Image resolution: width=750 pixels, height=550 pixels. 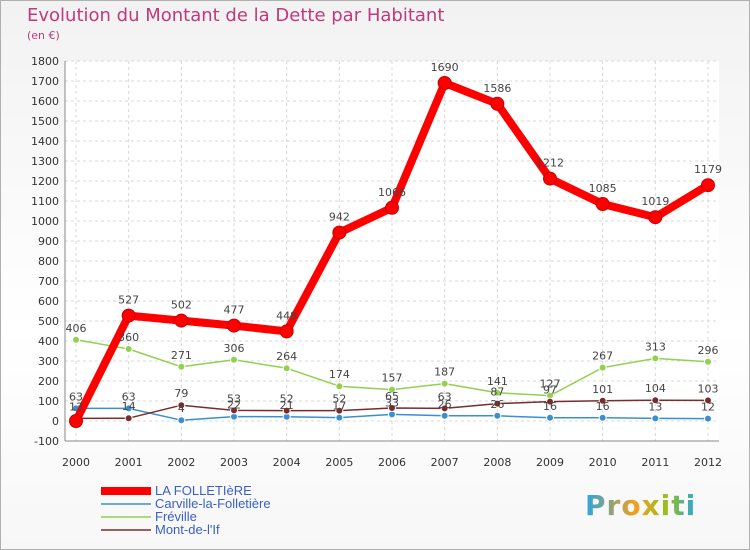 What do you see at coordinates (48, 401) in the screenshot?
I see `y-tick-label: 100` at bounding box center [48, 401].